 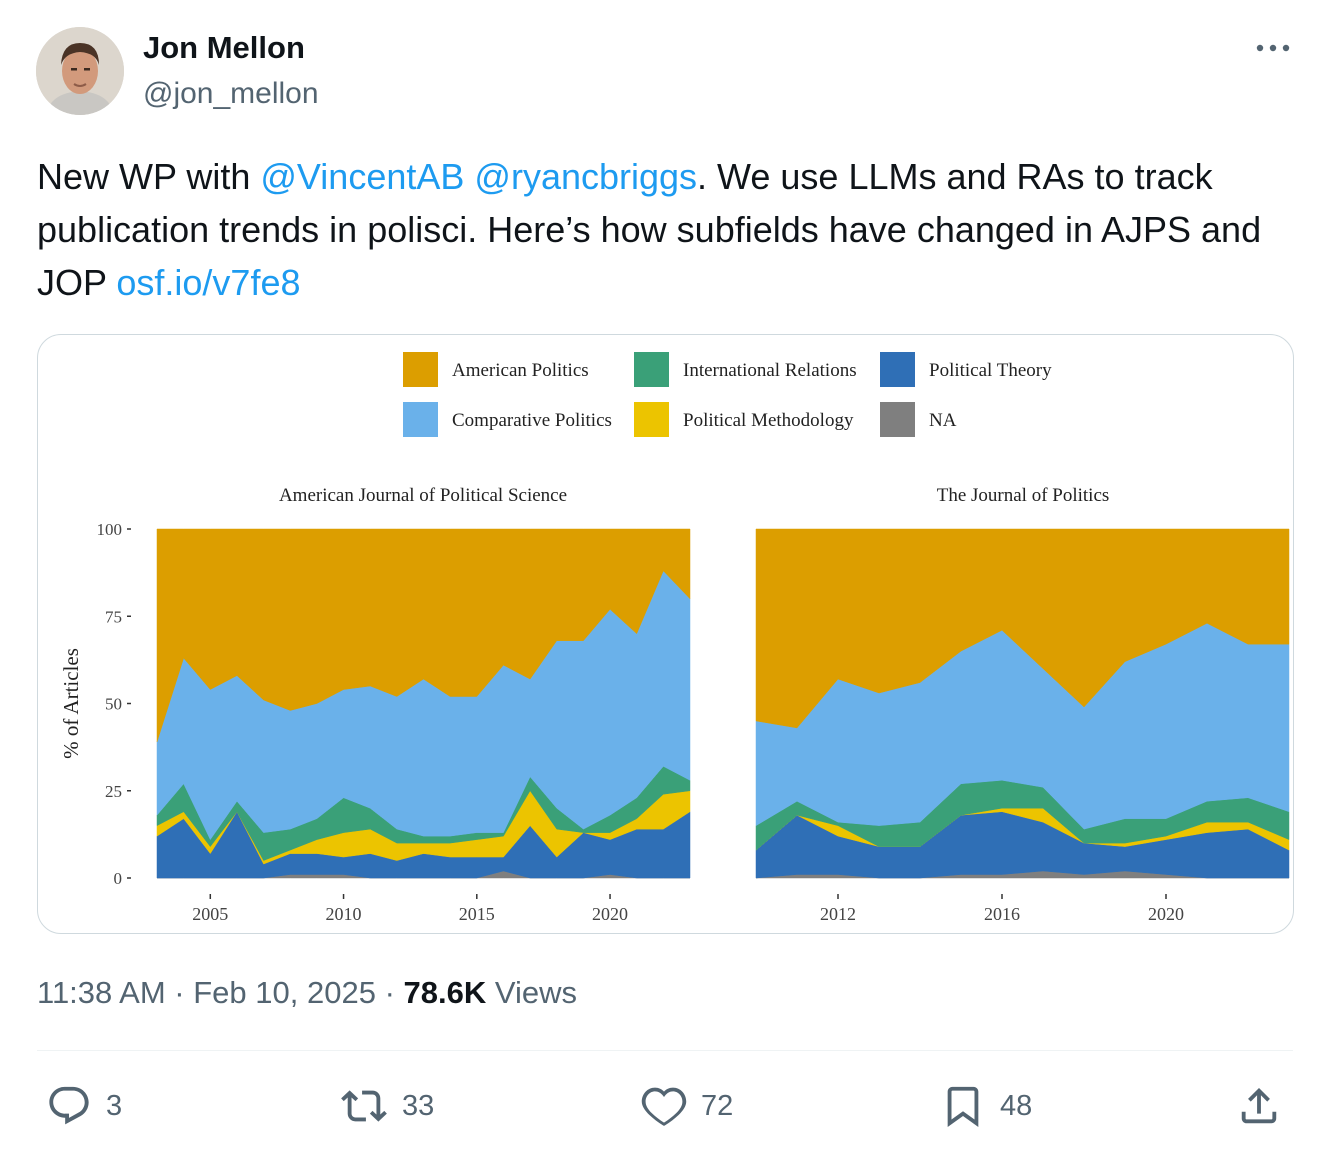 What do you see at coordinates (113, 704) in the screenshot?
I see `y-tick-label: 50` at bounding box center [113, 704].